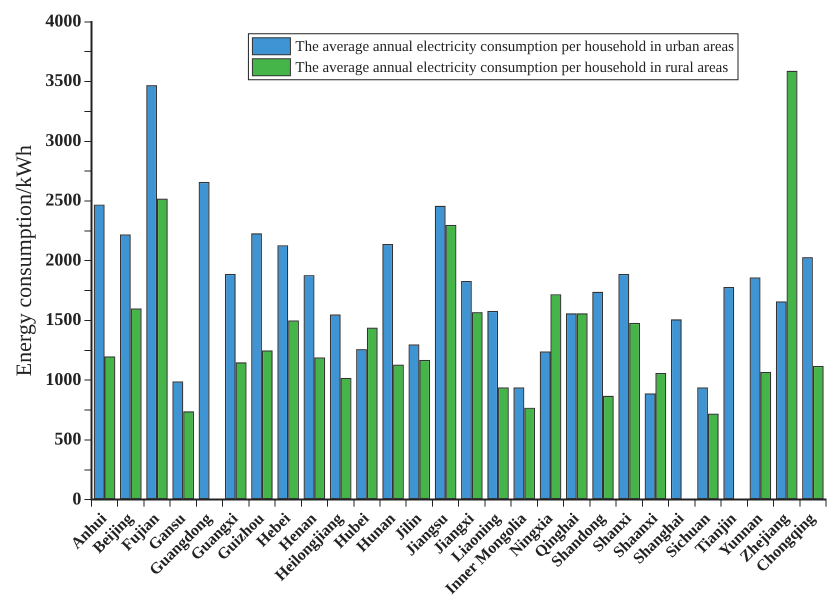 The width and height of the screenshot is (840, 610). What do you see at coordinates (511, 68) in the screenshot?
I see `legend-label: The average annual electricity consumption per household in rural areas` at bounding box center [511, 68].